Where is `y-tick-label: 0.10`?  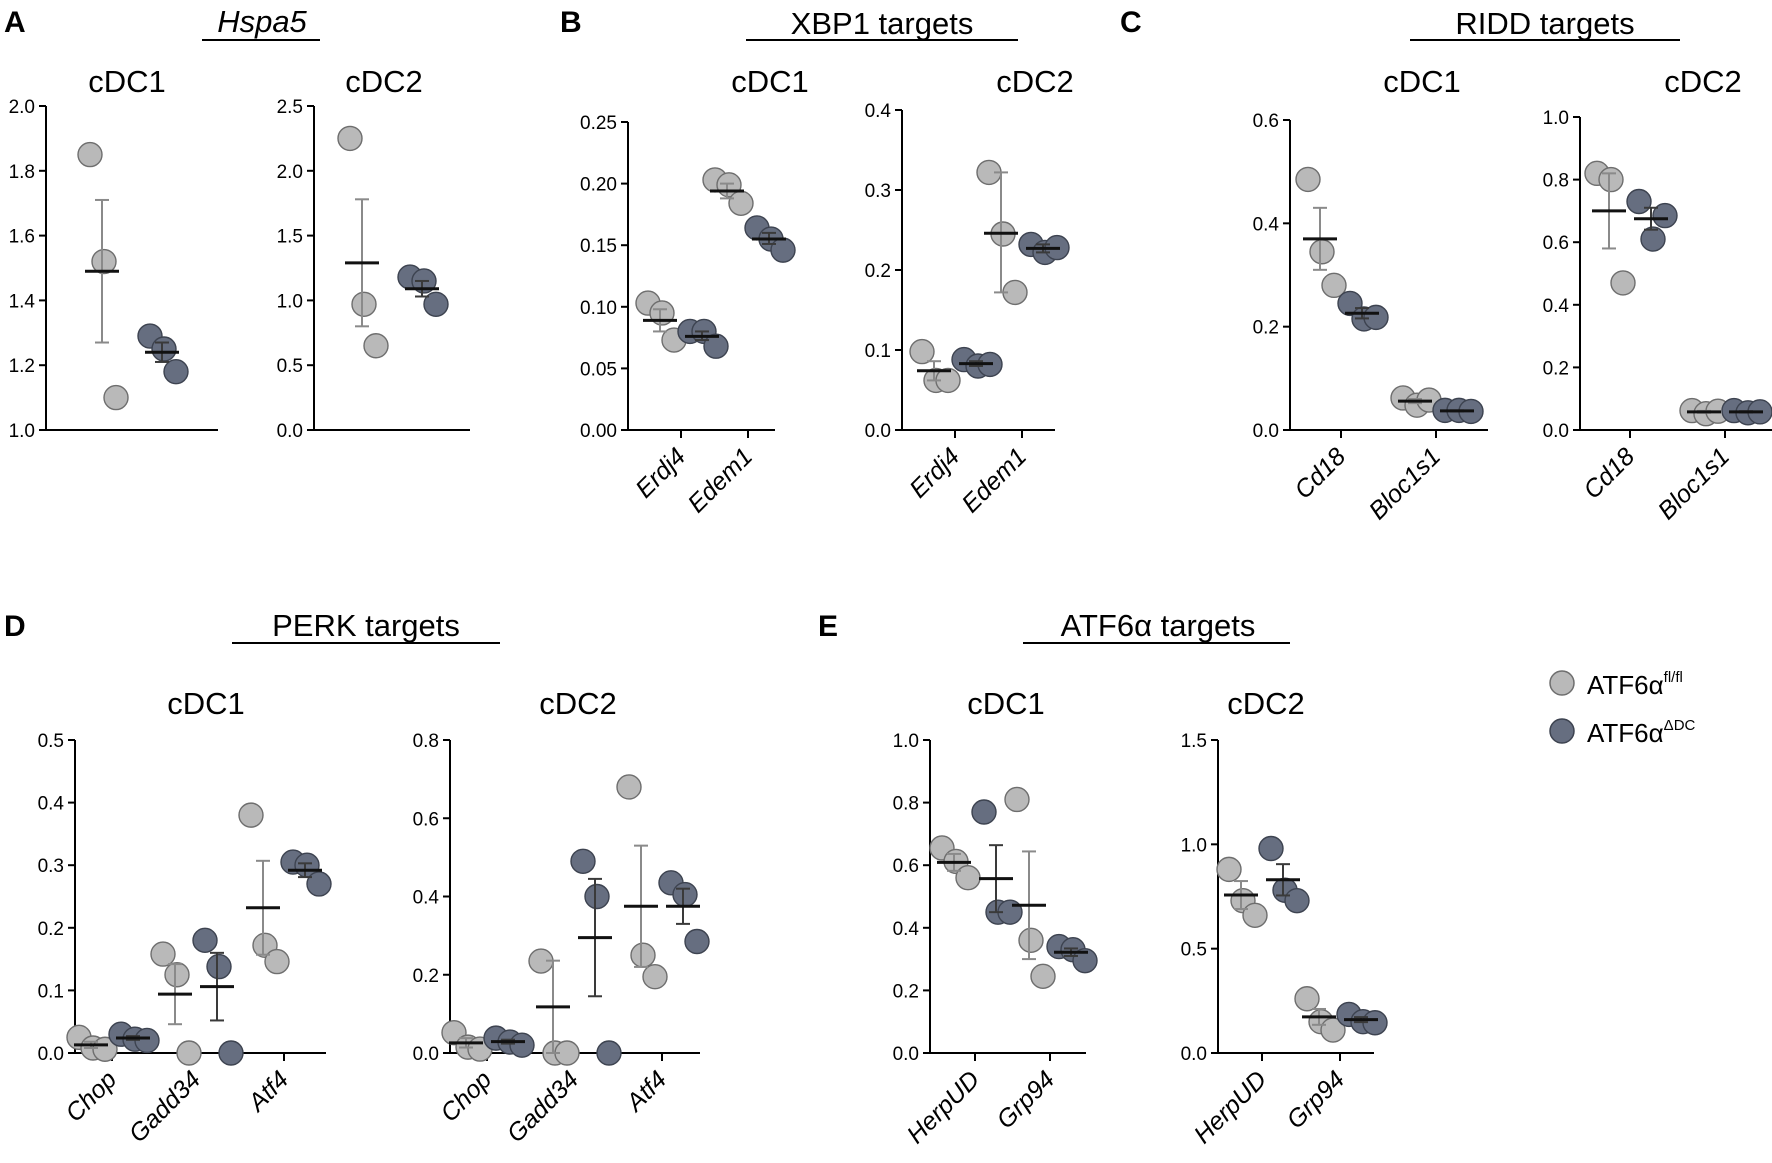
y-tick-label: 0.10 is located at coordinates (598, 308).